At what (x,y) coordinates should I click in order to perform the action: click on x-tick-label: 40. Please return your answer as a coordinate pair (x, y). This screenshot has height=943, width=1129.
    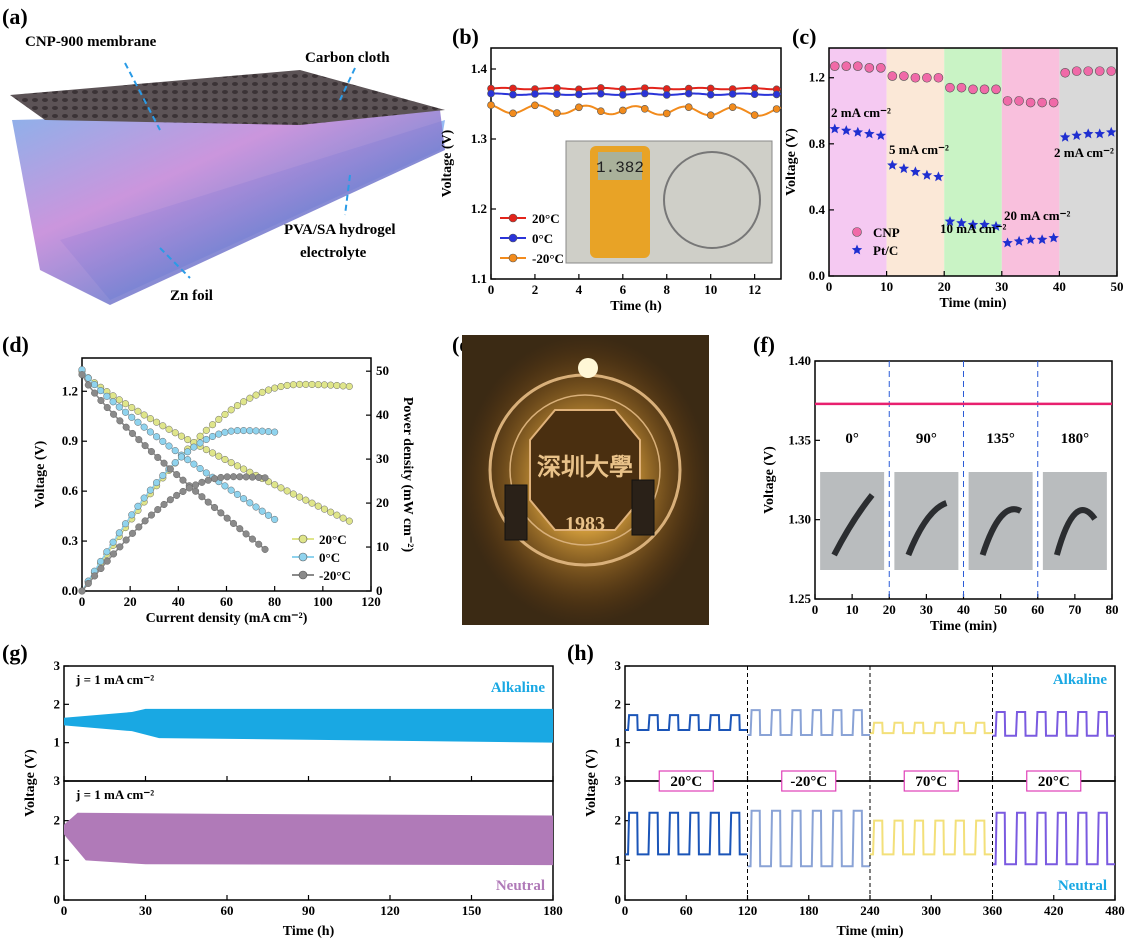
    Looking at the image, I should click on (178, 601).